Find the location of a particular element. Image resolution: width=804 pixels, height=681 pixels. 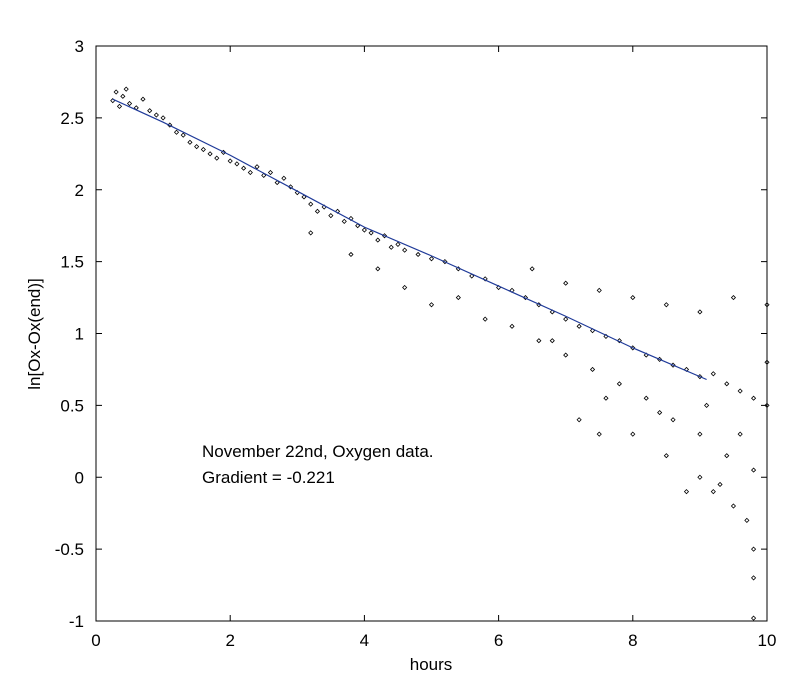

x-tick-label: 0 is located at coordinates (95, 640).